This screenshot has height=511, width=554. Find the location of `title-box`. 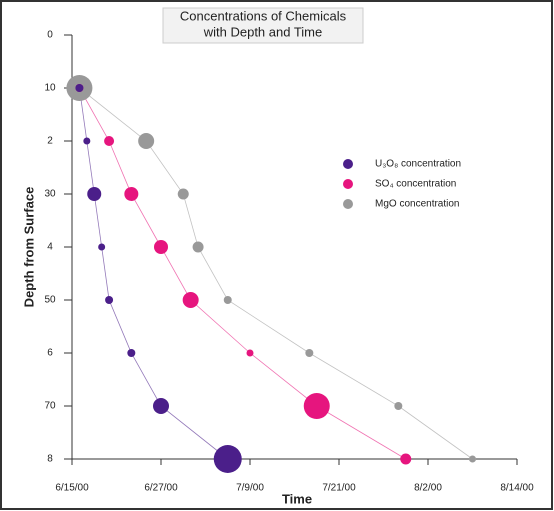

title-box is located at coordinates (263, 25).